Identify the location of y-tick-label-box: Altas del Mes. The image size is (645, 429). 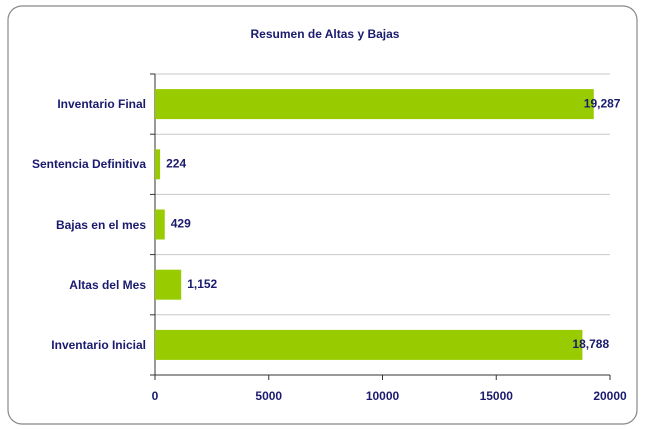
(73, 285).